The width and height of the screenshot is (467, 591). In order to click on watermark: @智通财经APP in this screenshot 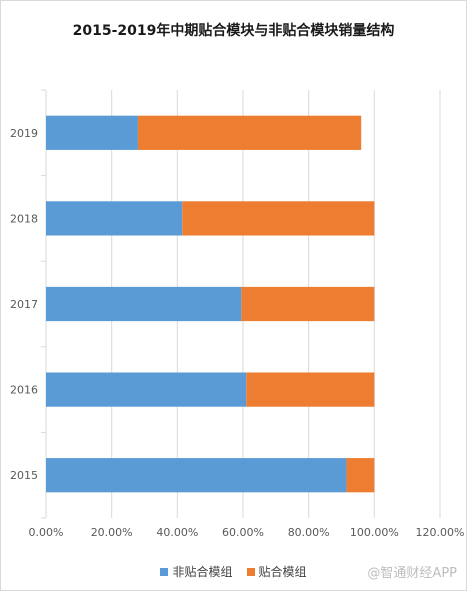, I will do `click(412, 573)`.